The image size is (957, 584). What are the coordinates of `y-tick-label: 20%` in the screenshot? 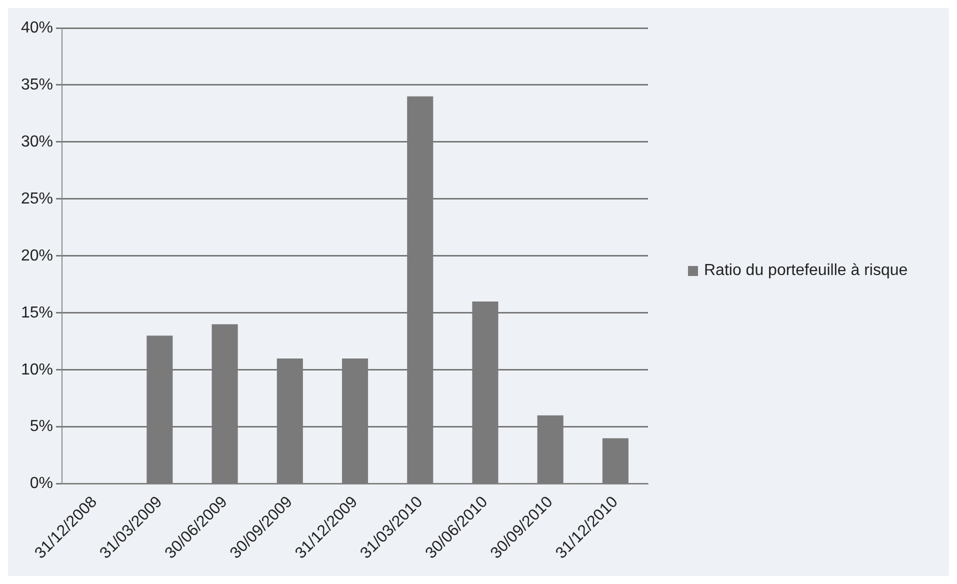 It's located at (37, 255).